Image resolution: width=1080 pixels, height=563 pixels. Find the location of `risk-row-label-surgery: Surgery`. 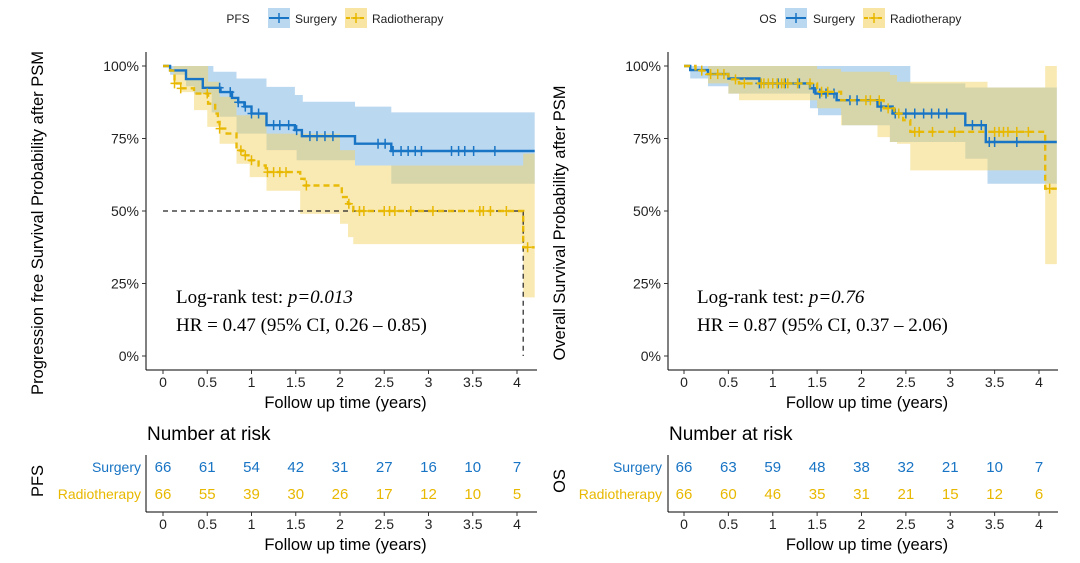

risk-row-label-surgery: Surgery is located at coordinates (116, 467).